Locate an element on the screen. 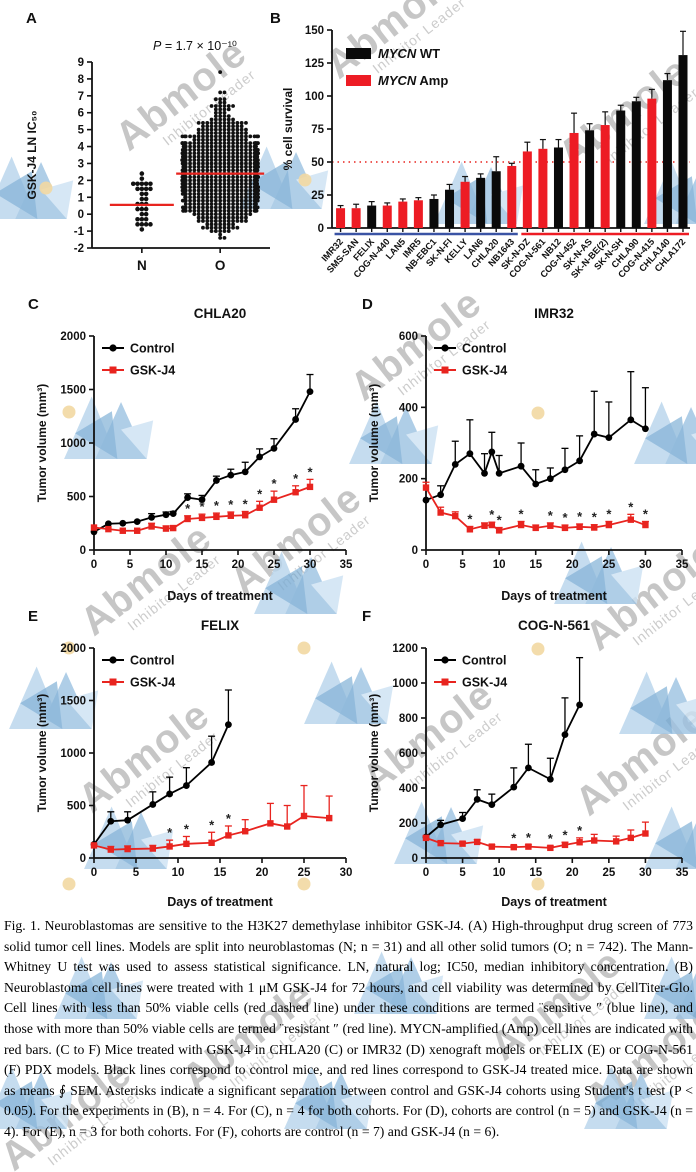 The height and width of the screenshot is (1172, 696). chart-title: COG-N-561 is located at coordinates (554, 625).